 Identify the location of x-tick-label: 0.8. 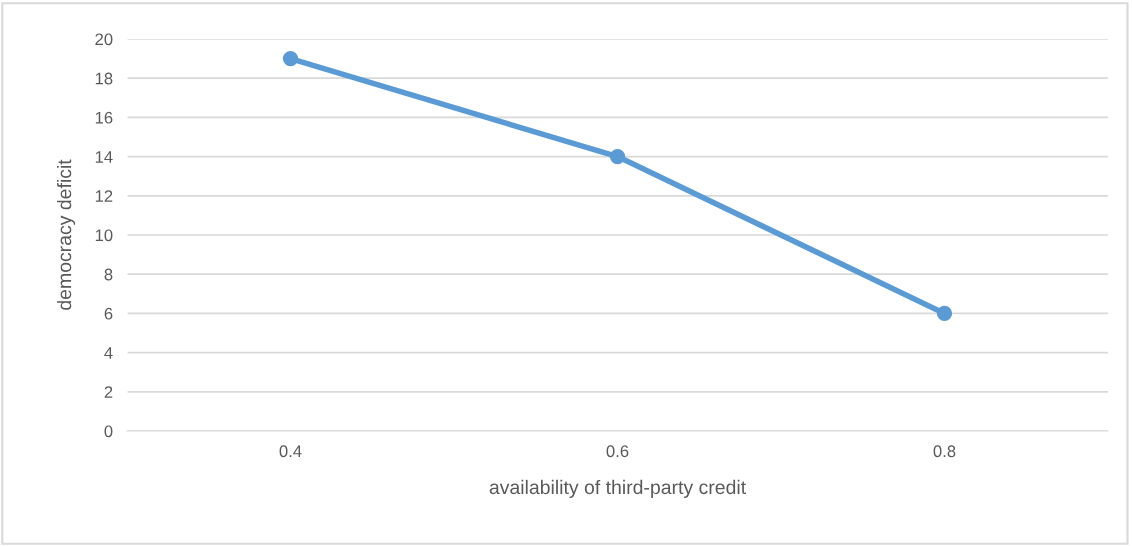
(944, 451).